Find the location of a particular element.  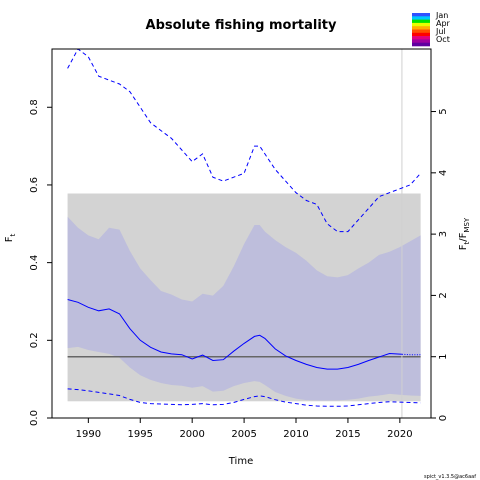

x-tick-label: 2015 is located at coordinates (347, 434).